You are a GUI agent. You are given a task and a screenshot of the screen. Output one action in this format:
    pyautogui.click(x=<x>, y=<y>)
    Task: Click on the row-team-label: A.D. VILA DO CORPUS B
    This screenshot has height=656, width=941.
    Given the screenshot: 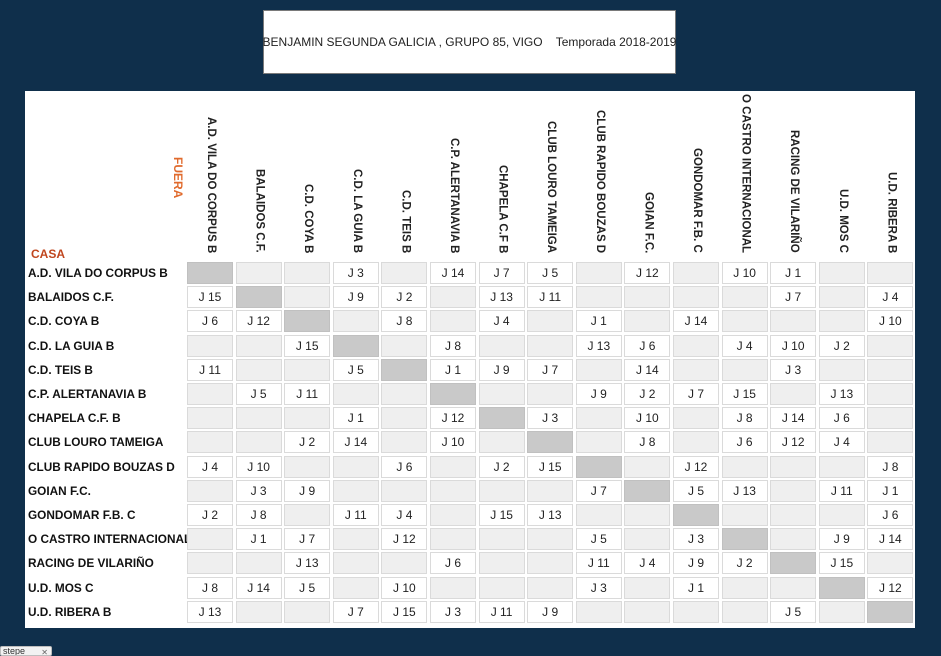 What is the action you would take?
    pyautogui.click(x=98, y=273)
    